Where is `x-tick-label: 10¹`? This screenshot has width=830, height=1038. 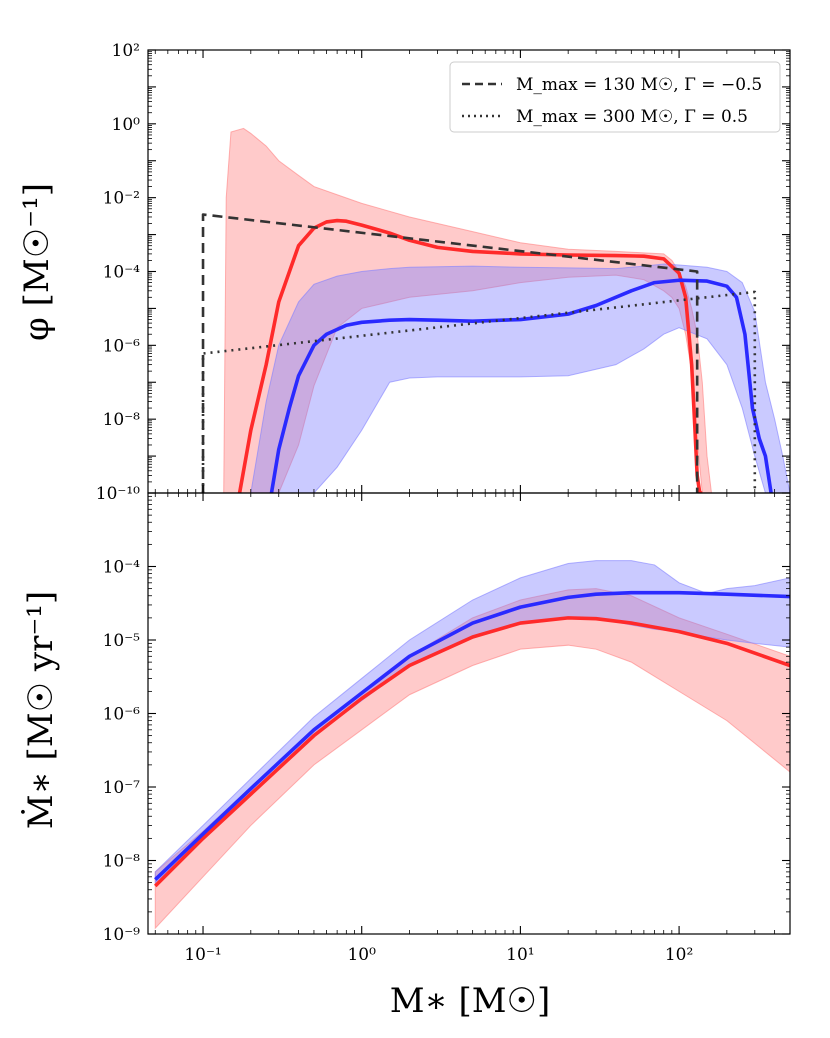 x-tick-label: 10¹ is located at coordinates (520, 955).